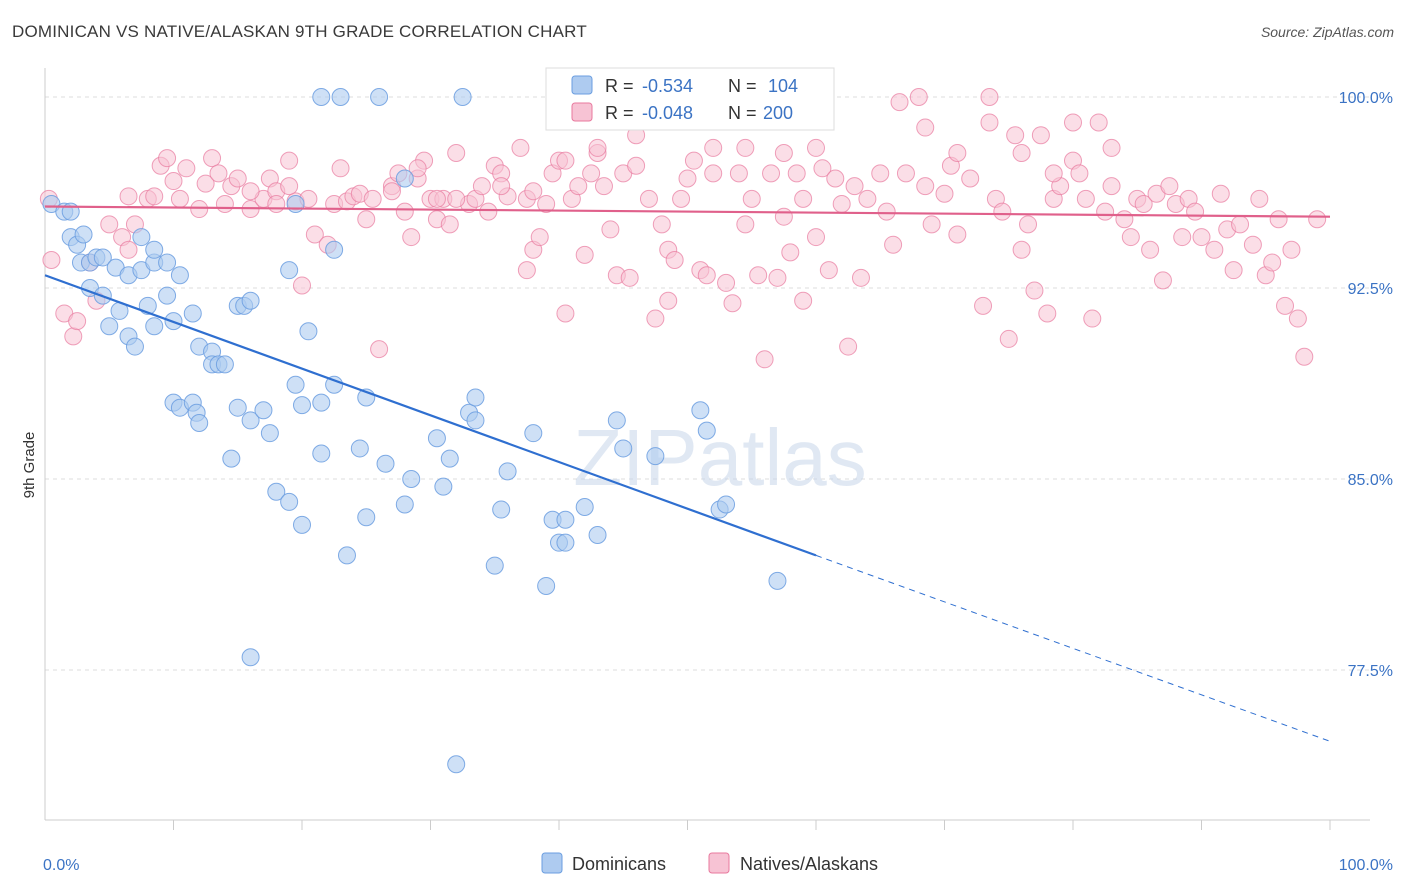 This screenshot has height=892, width=1406. What do you see at coordinates (582, 85) in the screenshot?
I see `legend-swatch-blue` at bounding box center [582, 85].